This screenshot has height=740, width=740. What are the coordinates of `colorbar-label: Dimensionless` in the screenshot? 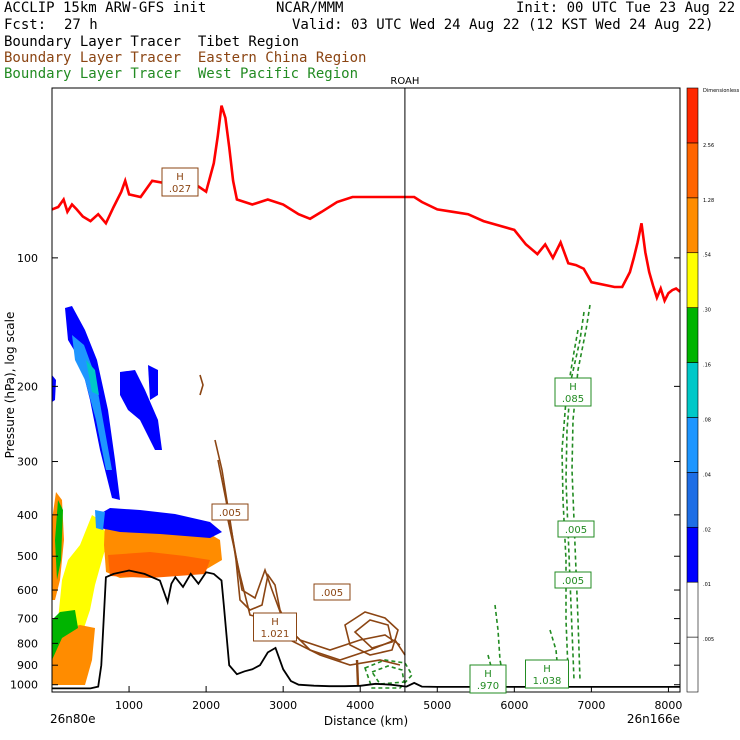 It's located at (721, 91).